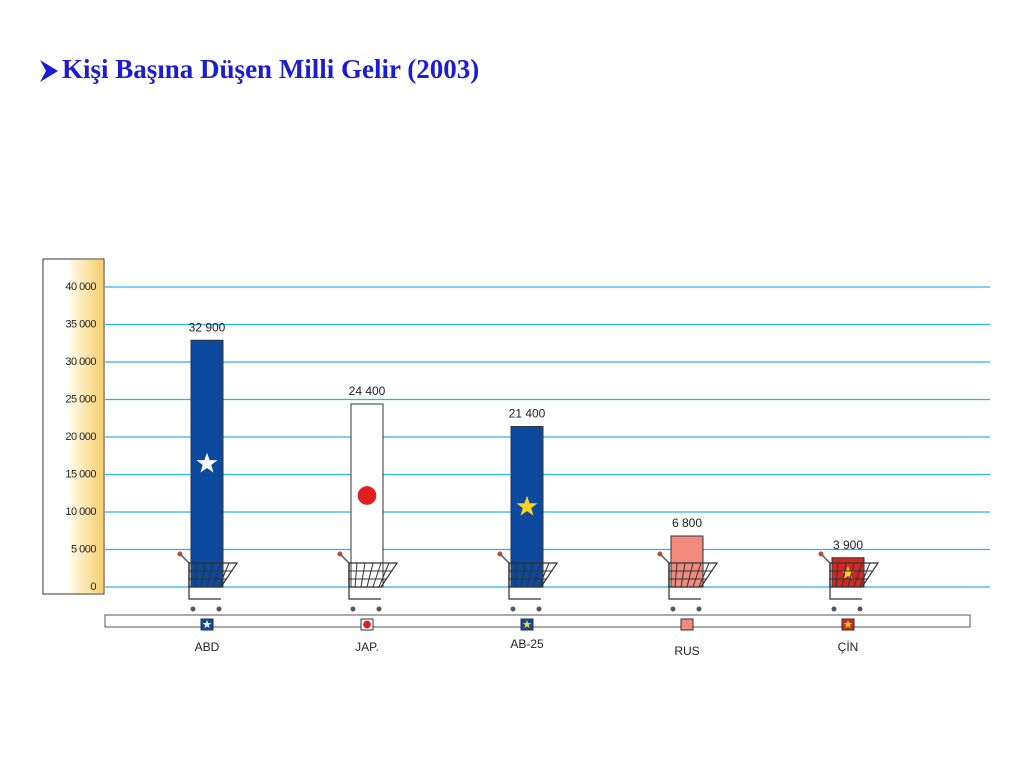 The width and height of the screenshot is (1024, 768). I want to click on x-tick-label: JAP., so click(367, 647).